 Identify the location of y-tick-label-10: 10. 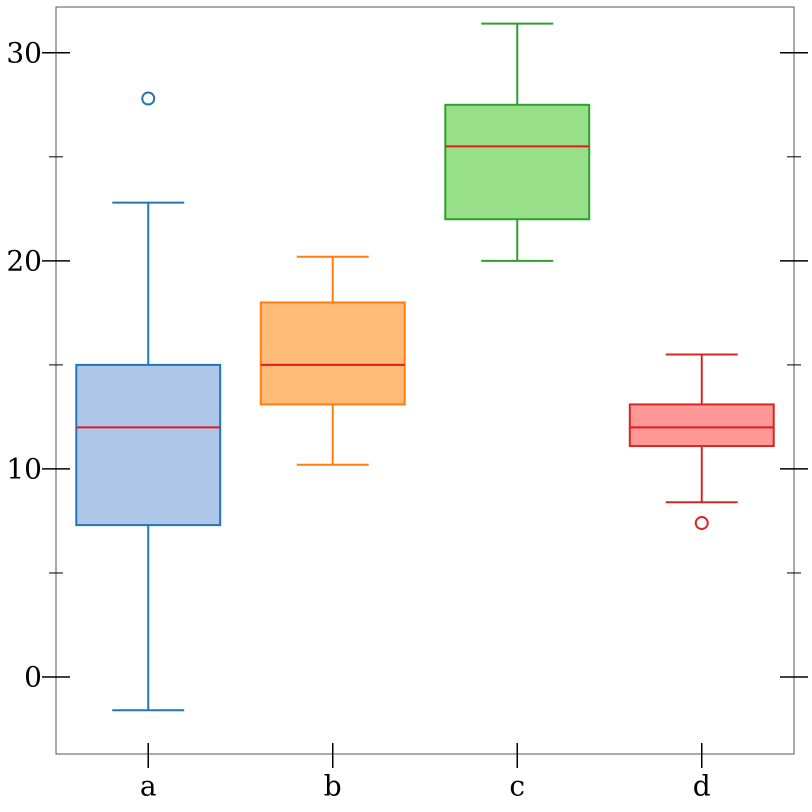
(24, 468).